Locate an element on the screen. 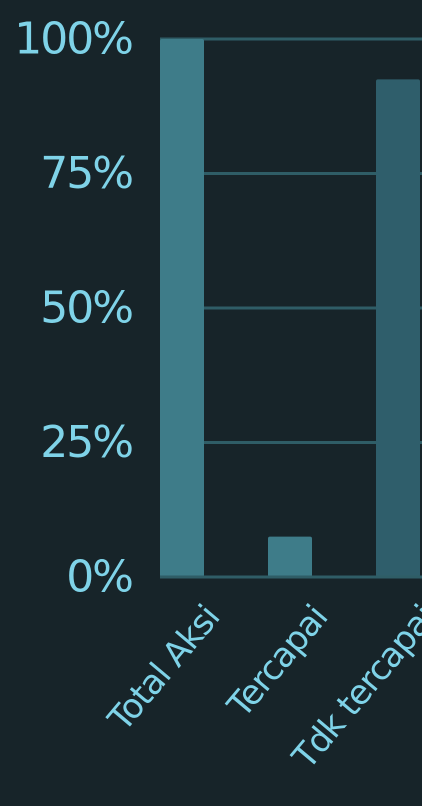 This screenshot has height=806, width=422. y-tick-label: 0% is located at coordinates (99, 577).